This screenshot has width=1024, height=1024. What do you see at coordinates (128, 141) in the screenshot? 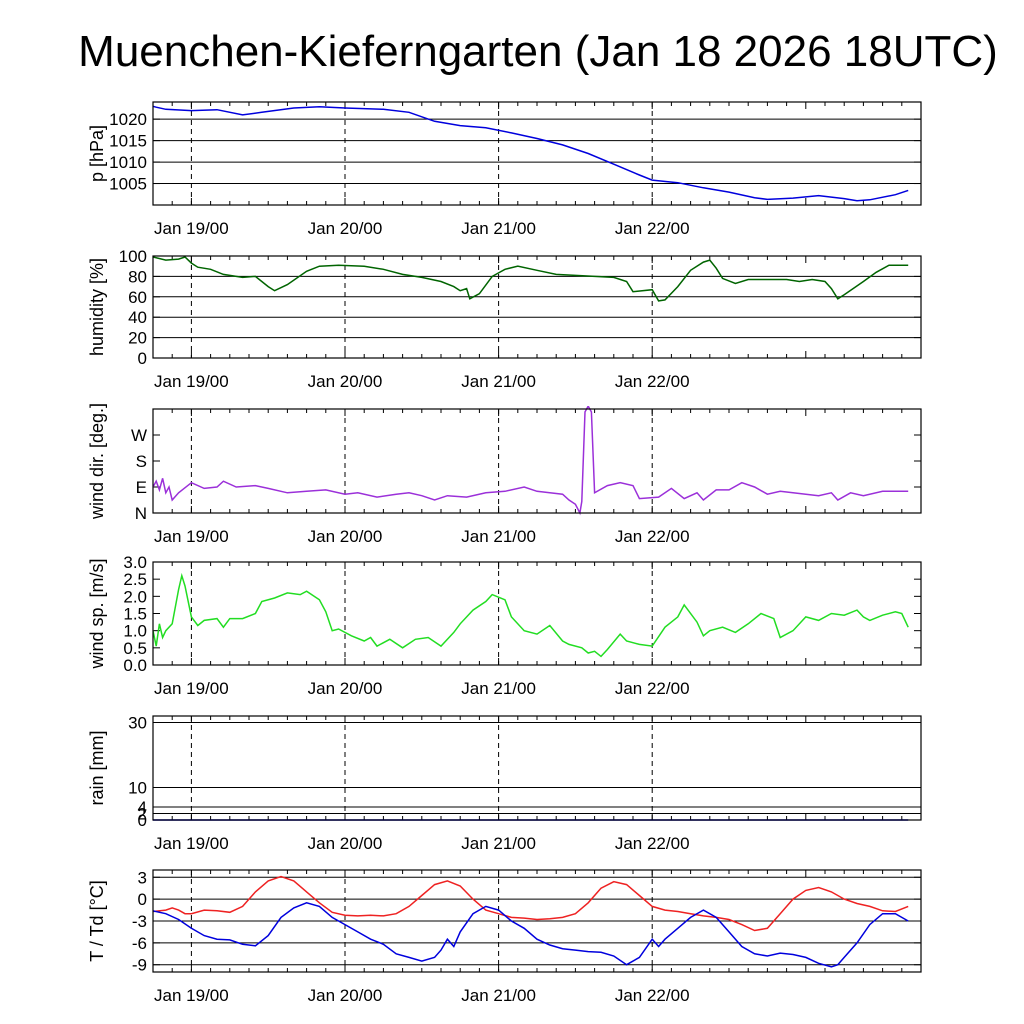
I see `y-tick-label-pressure-2: 1015` at bounding box center [128, 141].